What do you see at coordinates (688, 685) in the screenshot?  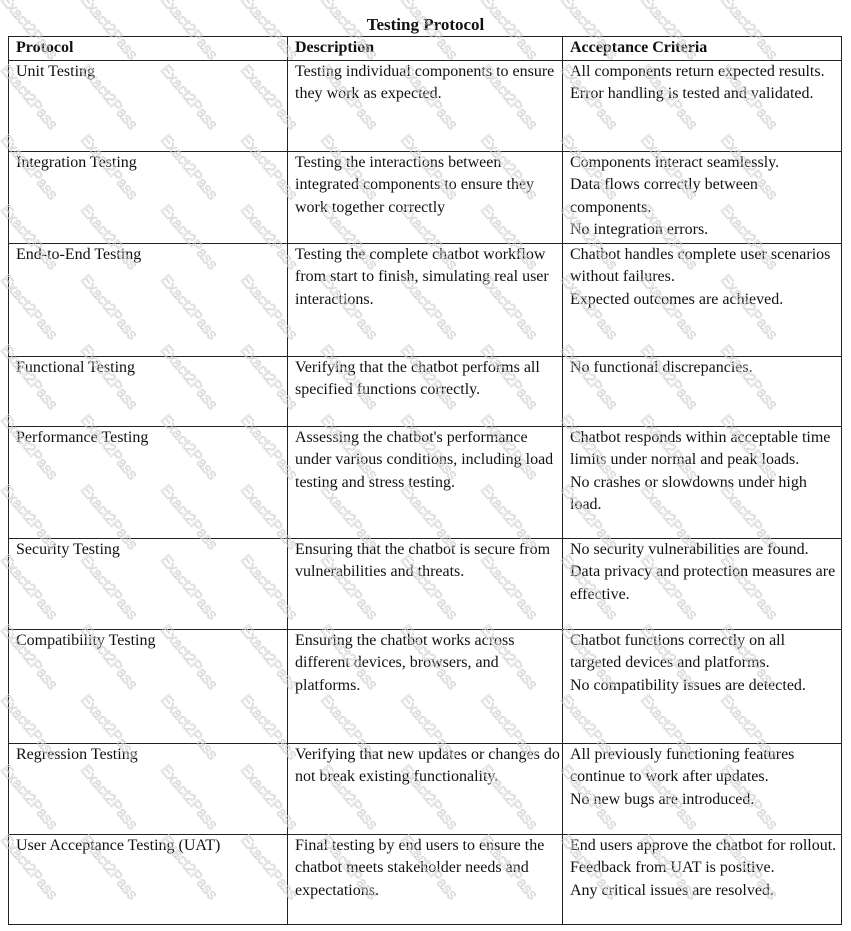 I see `criterion: No compatibility issues are detected.` at bounding box center [688, 685].